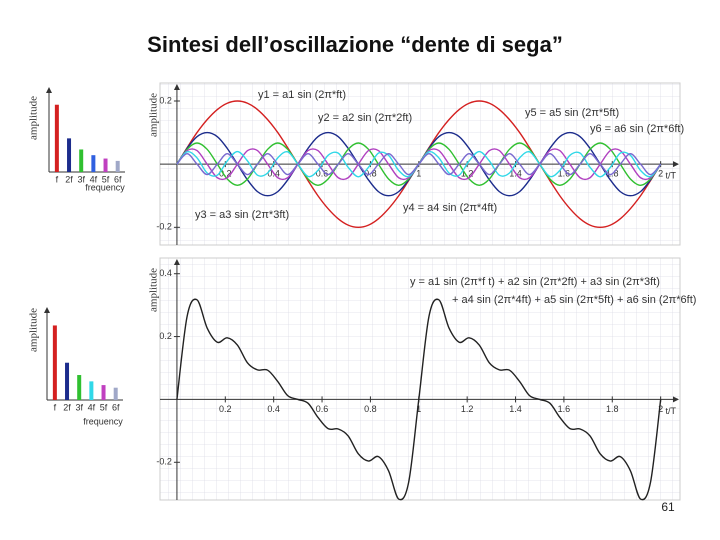 Image resolution: width=720 pixels, height=540 pixels. Describe the element at coordinates (165, 273) in the screenshot. I see `y-tick-label: 0.4` at that location.